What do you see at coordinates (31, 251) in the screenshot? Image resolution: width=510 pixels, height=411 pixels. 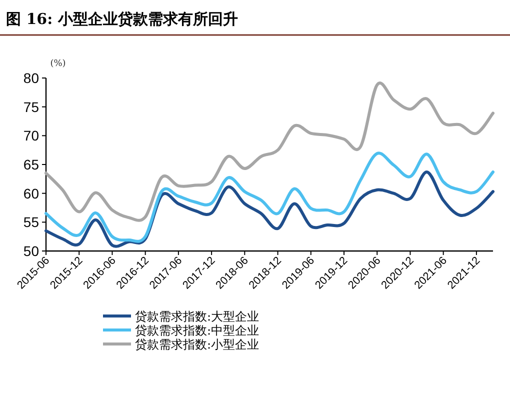 I see `y-tick-label: 50` at bounding box center [31, 251].